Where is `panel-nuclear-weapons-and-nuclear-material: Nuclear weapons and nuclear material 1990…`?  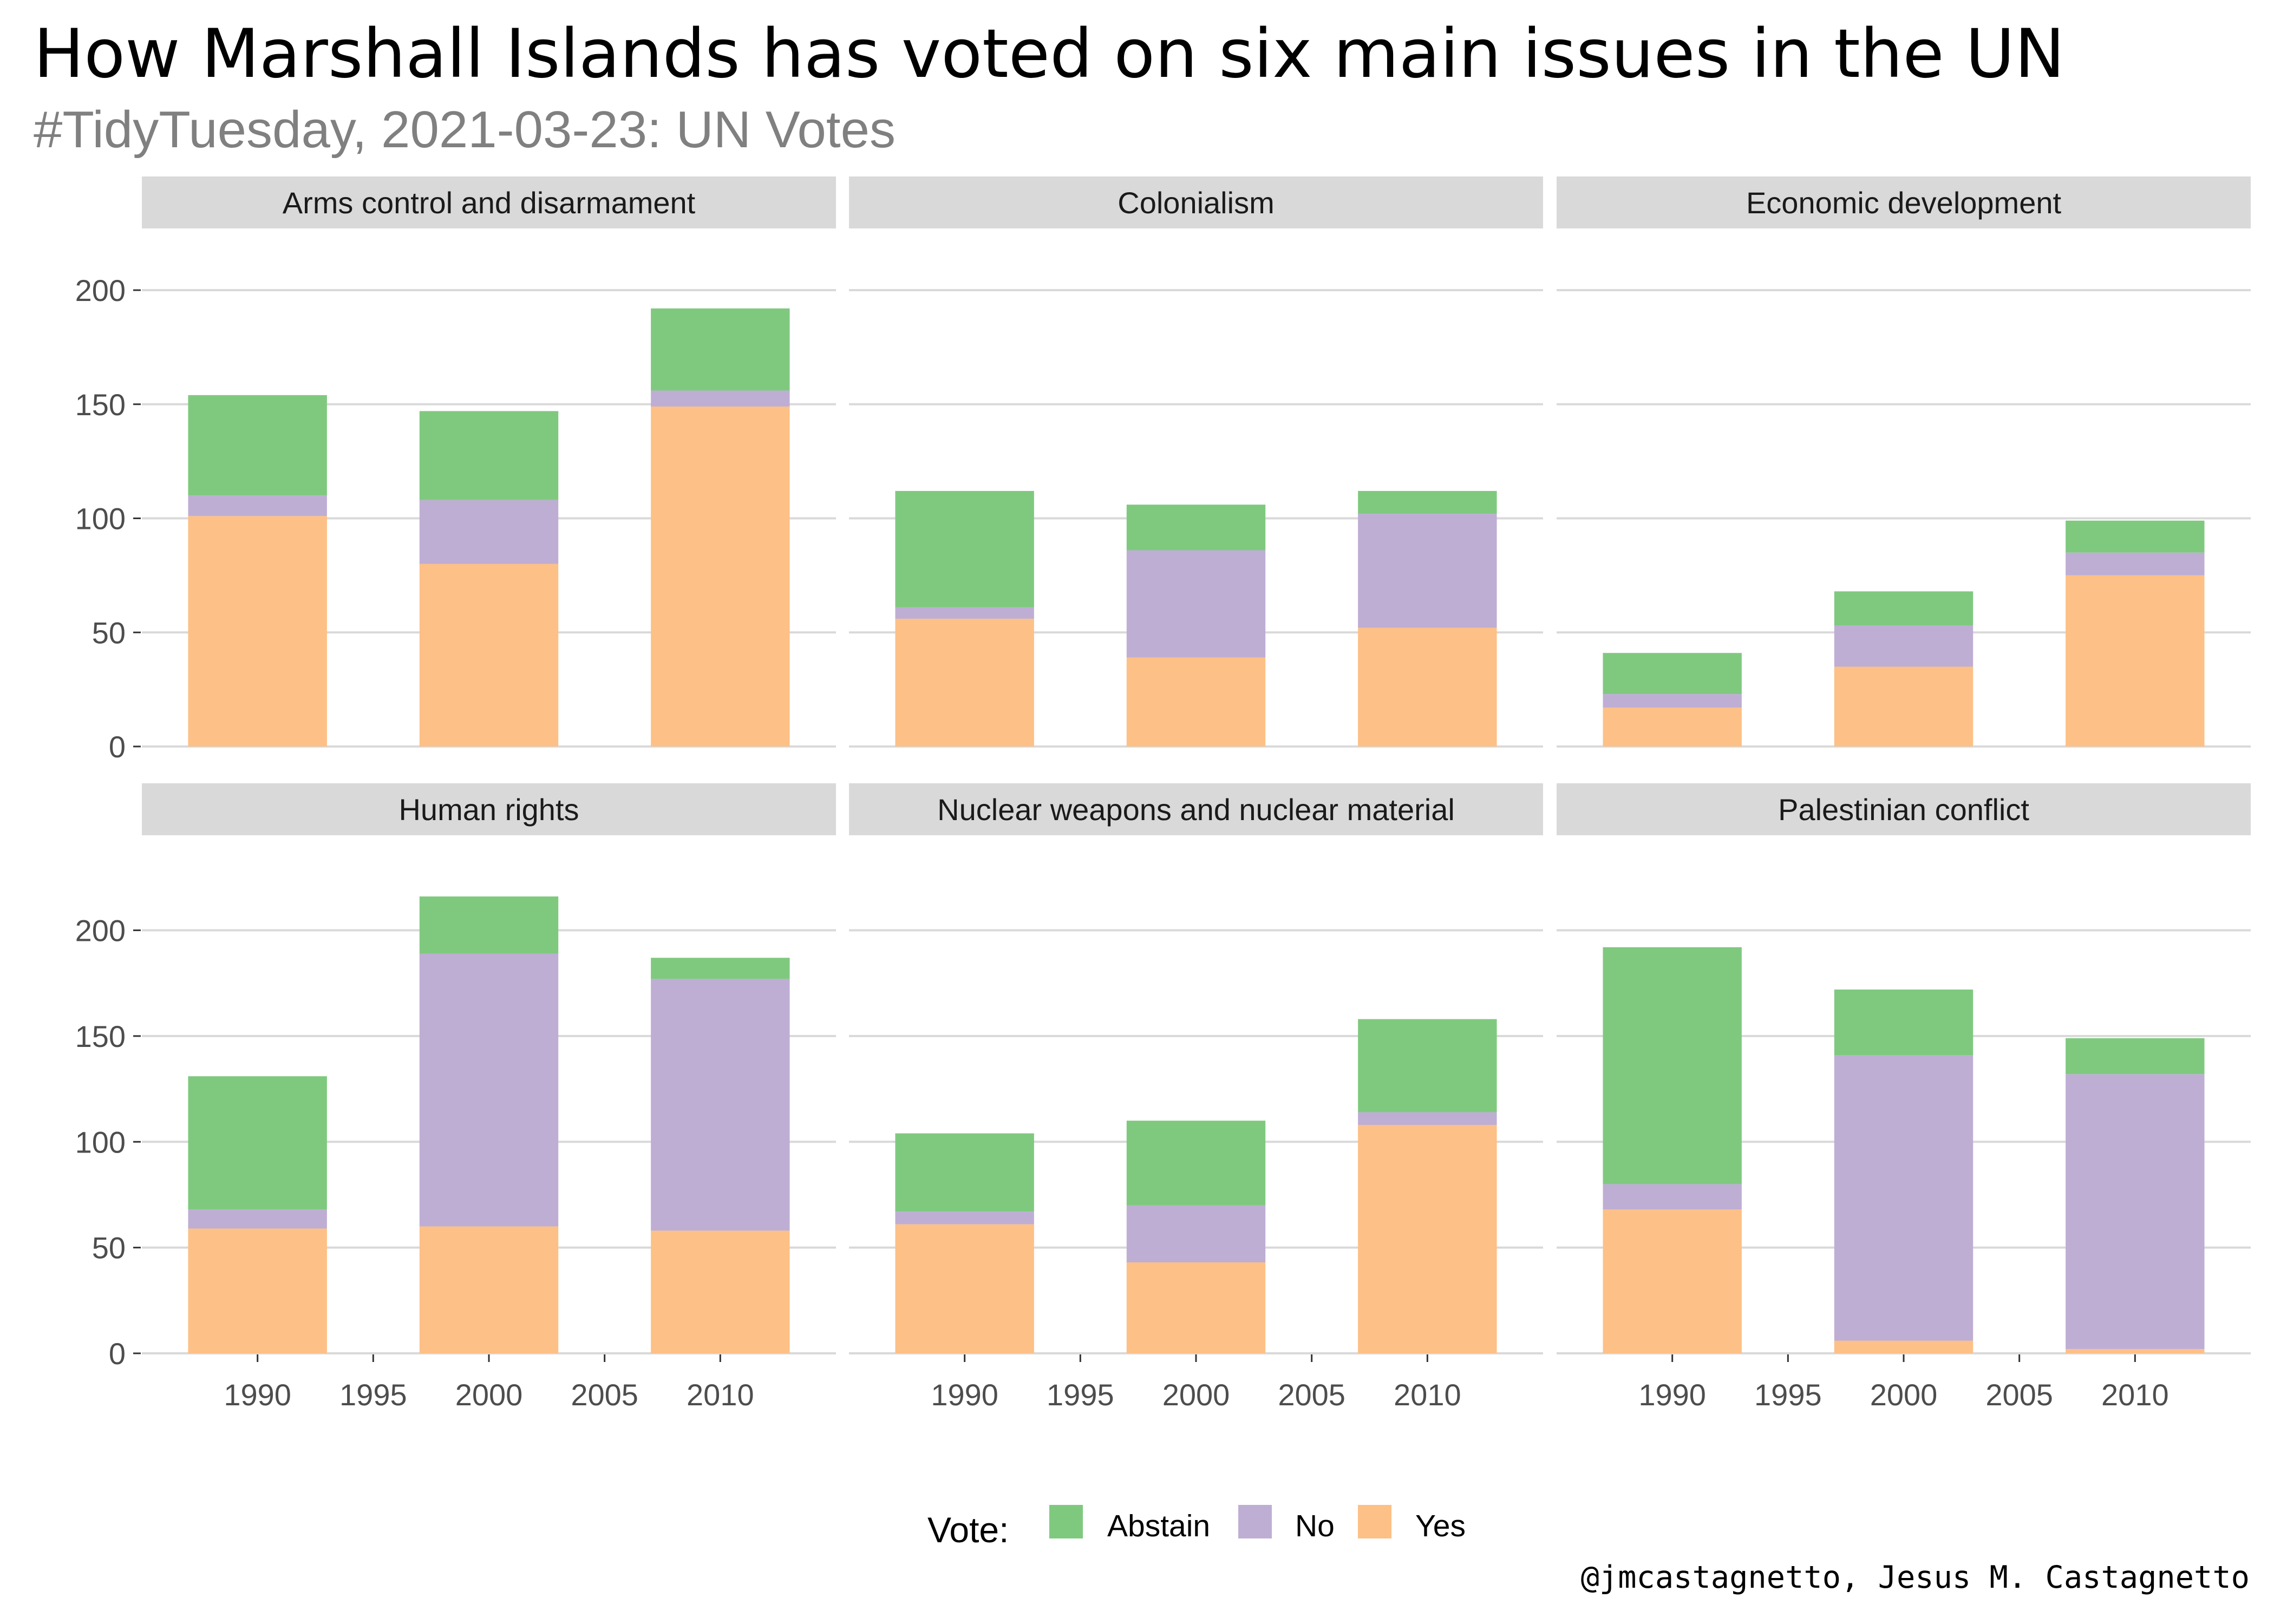 panel-nuclear-weapons-and-nuclear-material: Nuclear weapons and nuclear material 1990… is located at coordinates (1196, 1097).